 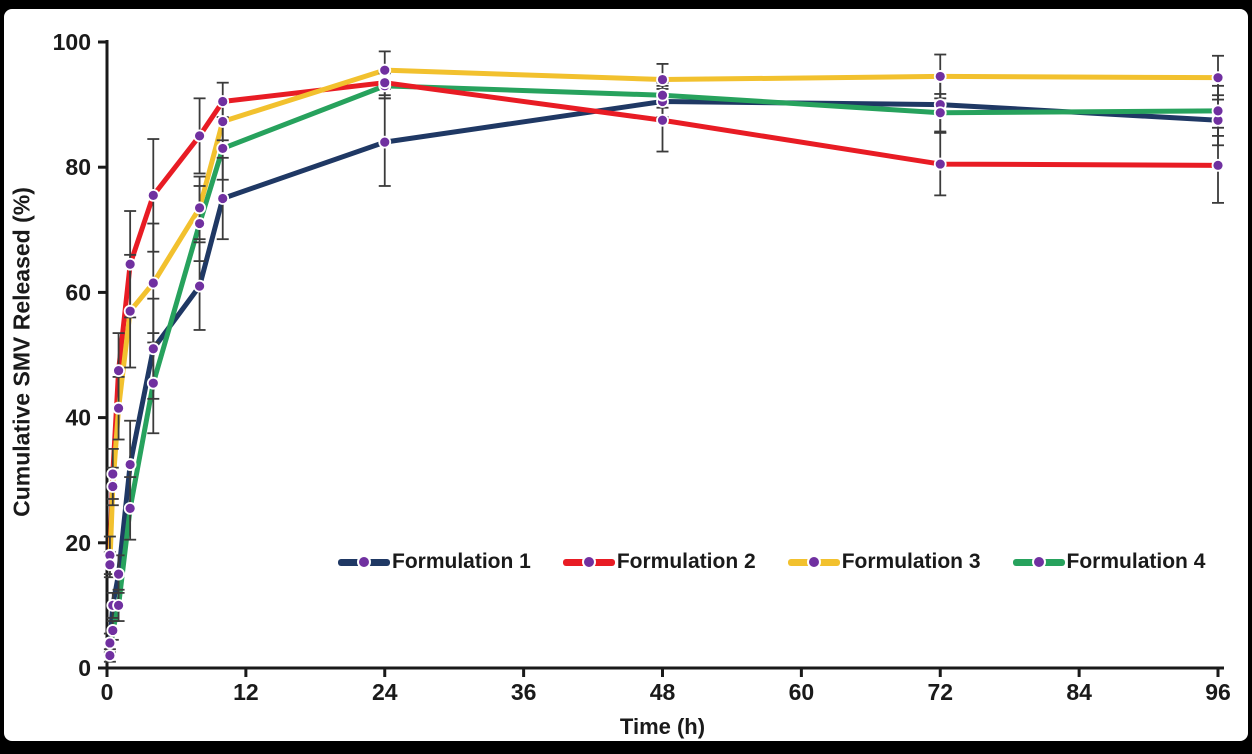 I want to click on legend-label: Formulation 4, so click(x=1136, y=561).